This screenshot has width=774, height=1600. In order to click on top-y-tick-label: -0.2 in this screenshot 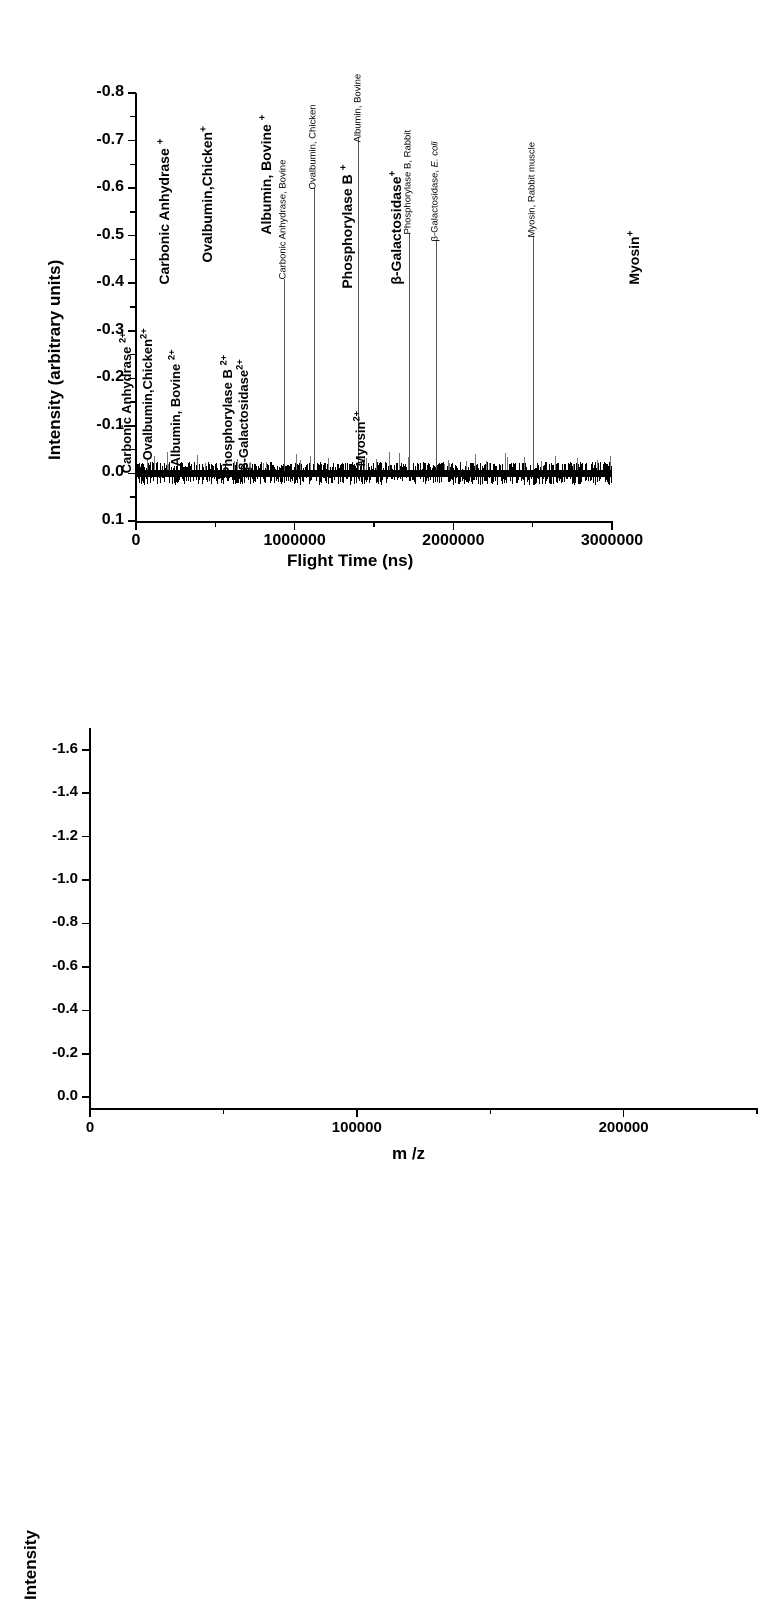, I will do `click(110, 377)`.